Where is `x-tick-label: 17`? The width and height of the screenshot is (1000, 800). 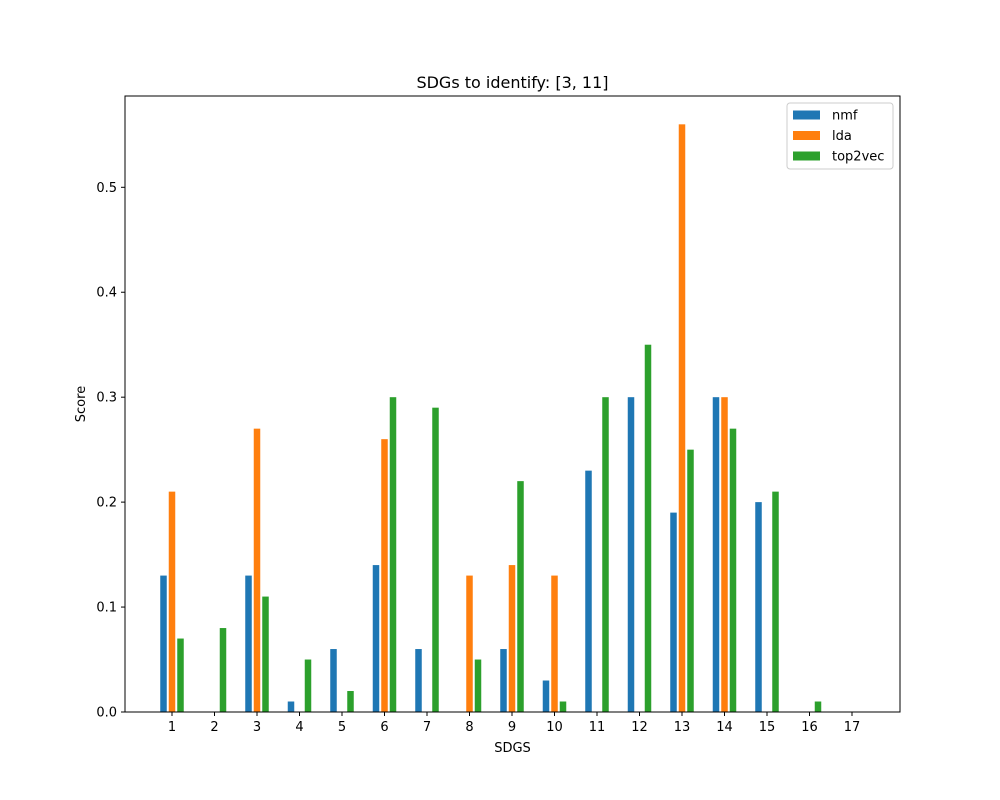 x-tick-label: 17 is located at coordinates (852, 727).